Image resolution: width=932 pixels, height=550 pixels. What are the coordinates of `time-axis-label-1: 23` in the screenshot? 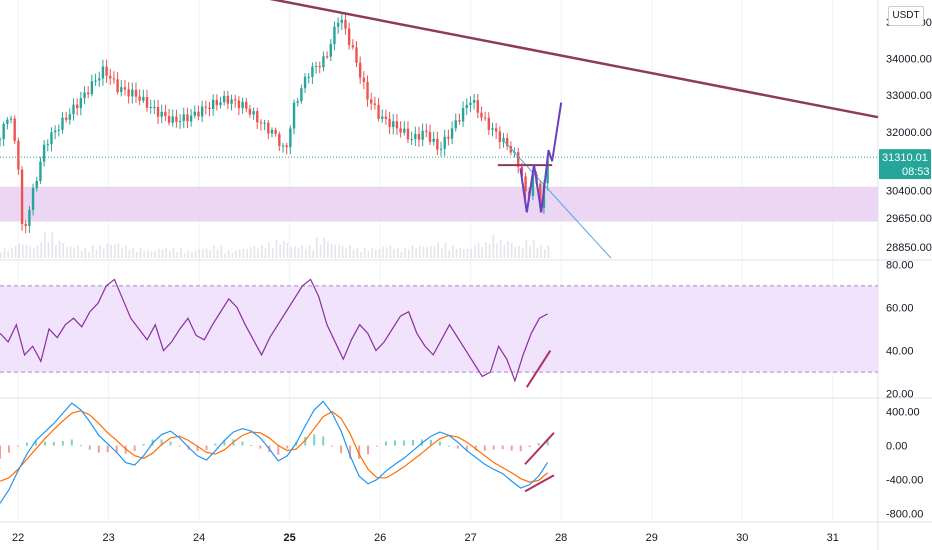 It's located at (108, 538).